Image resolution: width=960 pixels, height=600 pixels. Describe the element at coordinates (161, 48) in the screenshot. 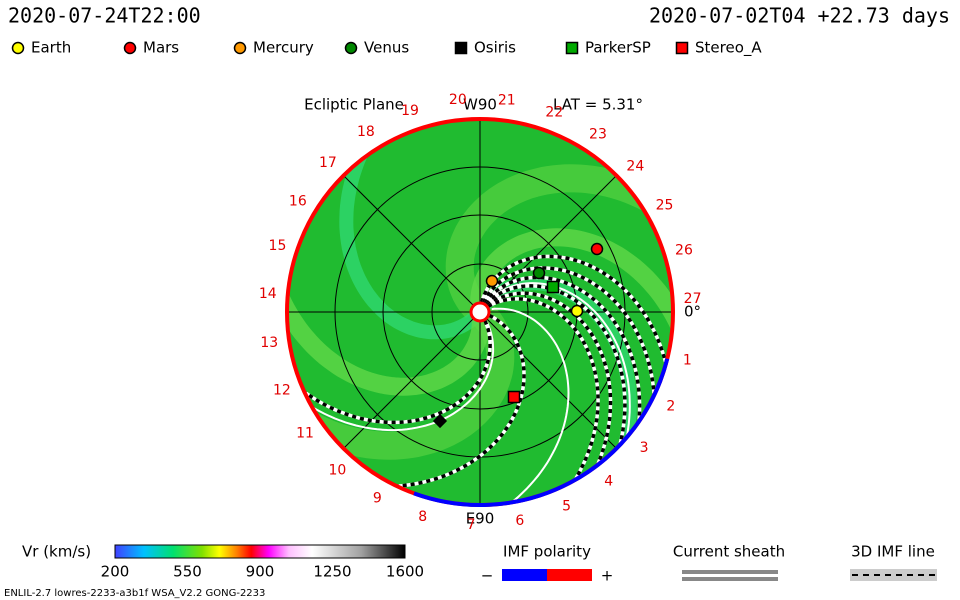

I see `legend-label: Mars` at that location.